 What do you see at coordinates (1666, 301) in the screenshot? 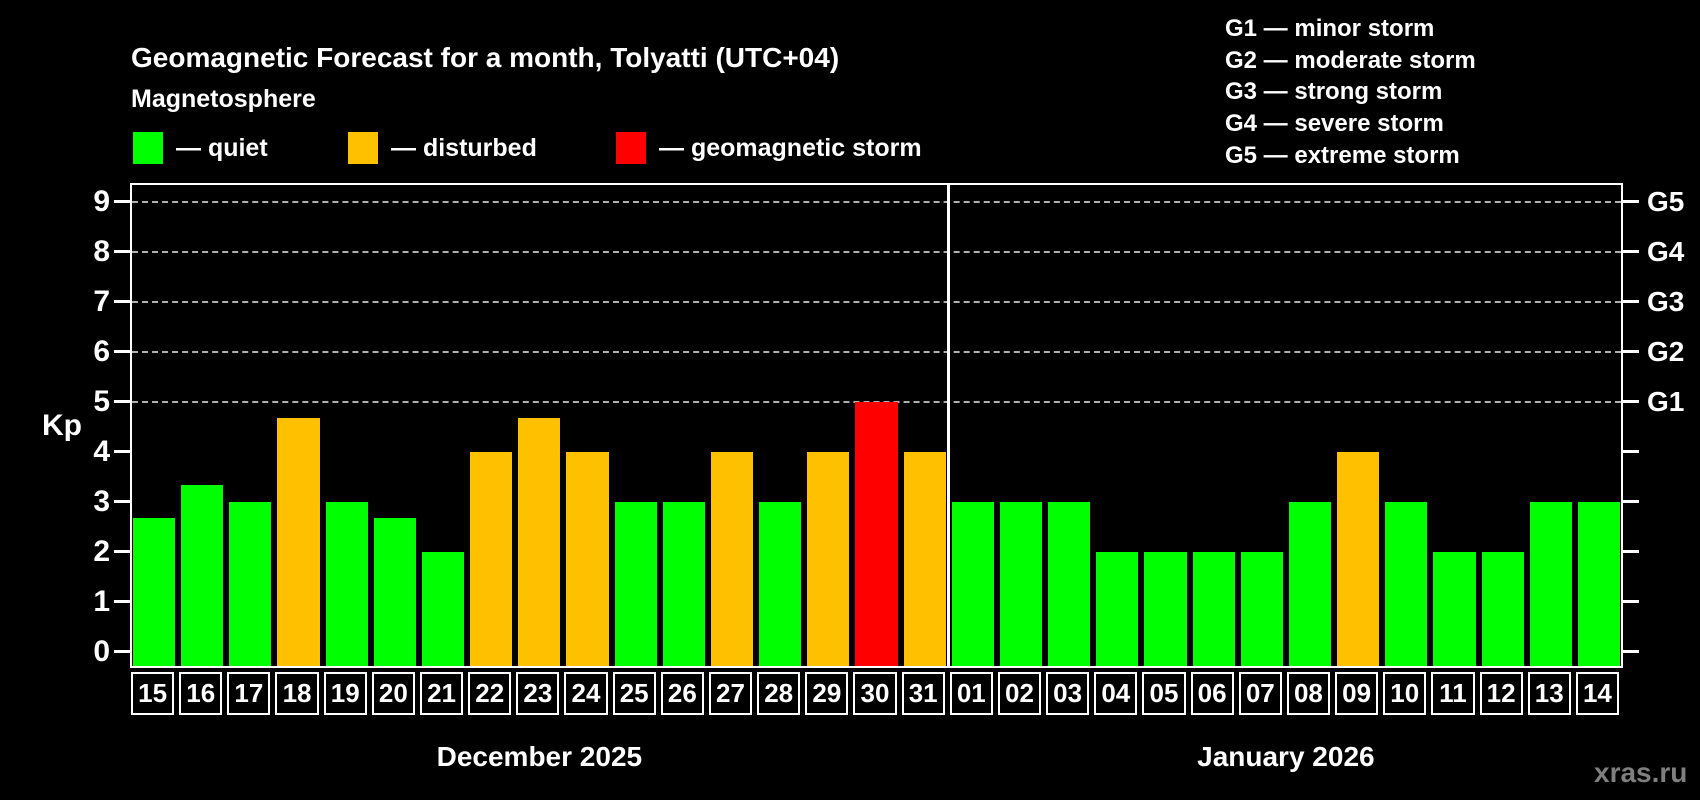
I see `g-axis-label: G3` at bounding box center [1666, 301].